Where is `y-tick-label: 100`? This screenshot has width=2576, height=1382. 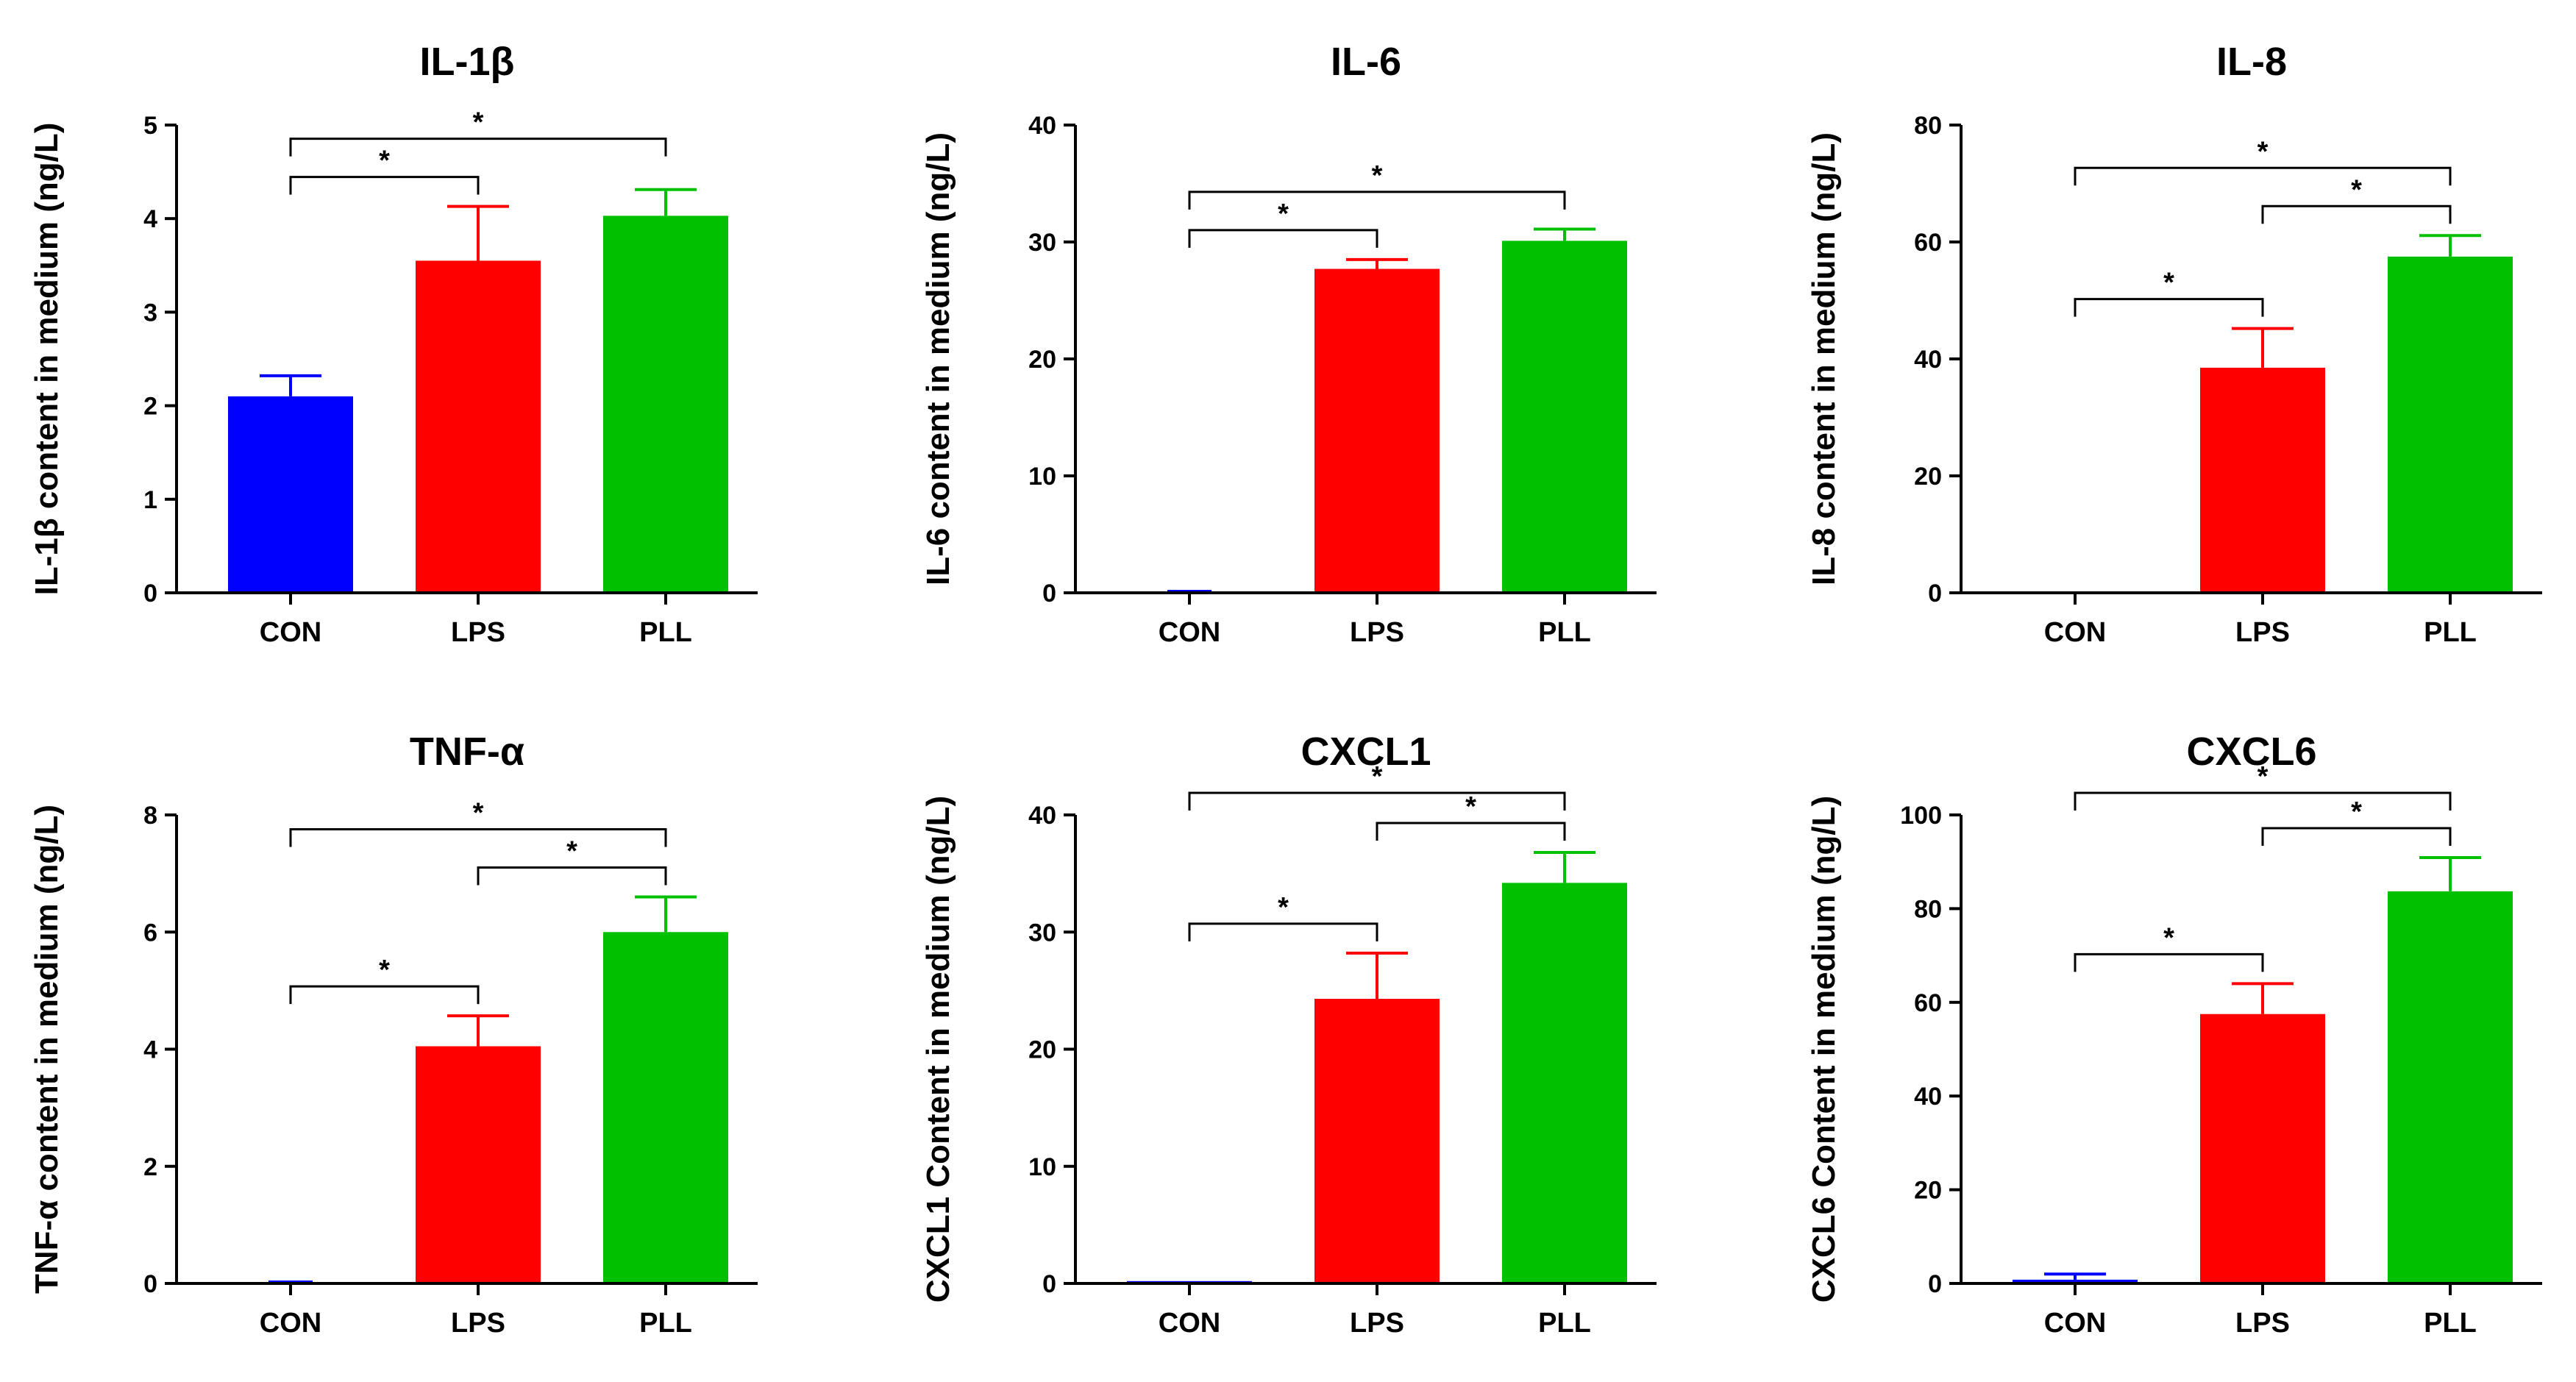 y-tick-label: 100 is located at coordinates (1921, 816).